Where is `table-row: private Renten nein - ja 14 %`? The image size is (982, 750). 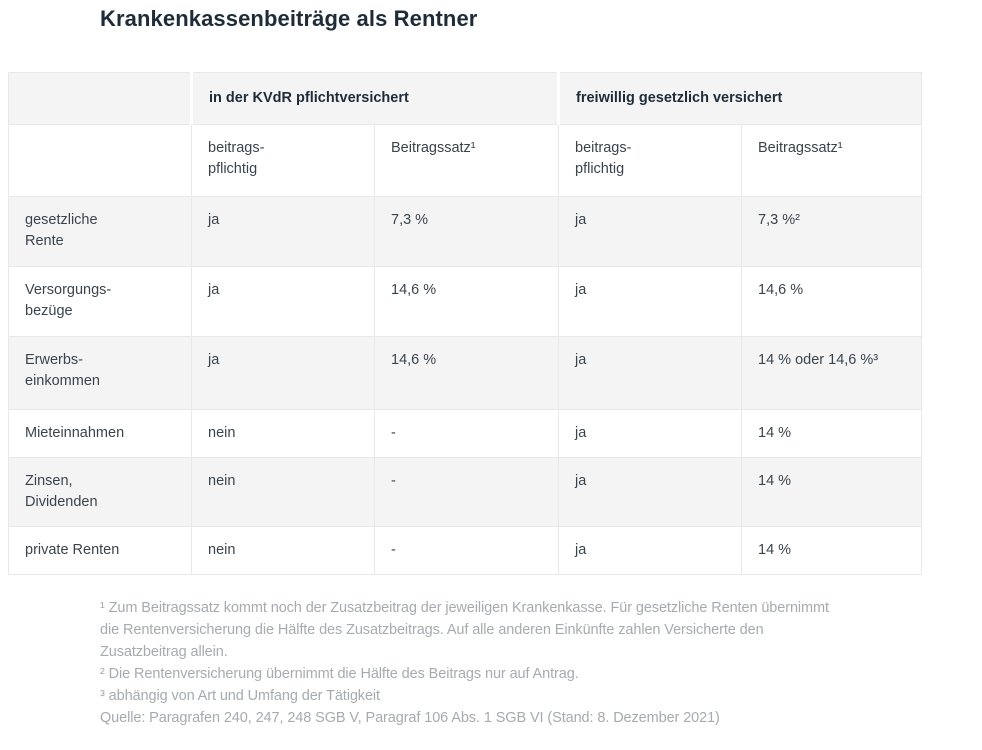
table-row: private Renten nein - ja 14 % is located at coordinates (465, 550).